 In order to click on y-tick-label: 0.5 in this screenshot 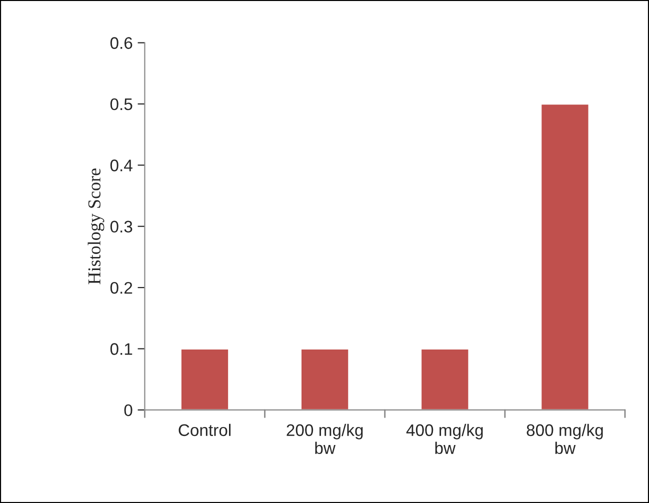, I will do `click(121, 104)`.